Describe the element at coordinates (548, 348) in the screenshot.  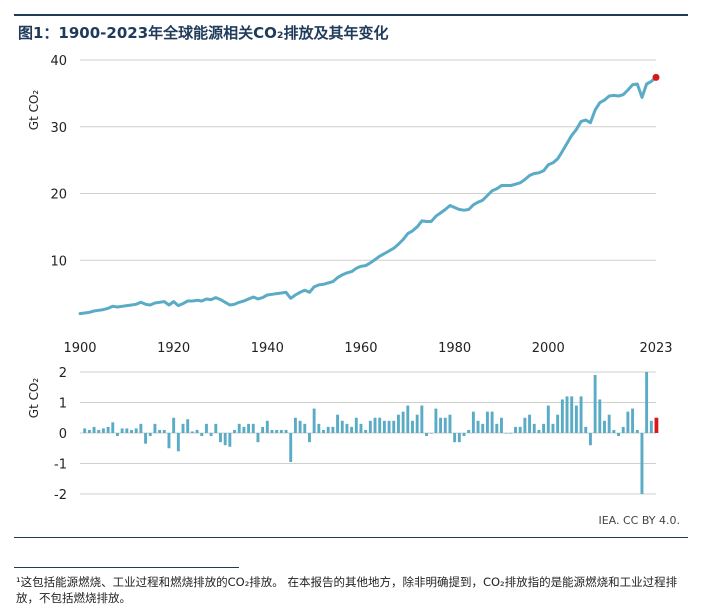
I see `x-tick-2000: 2000` at that location.